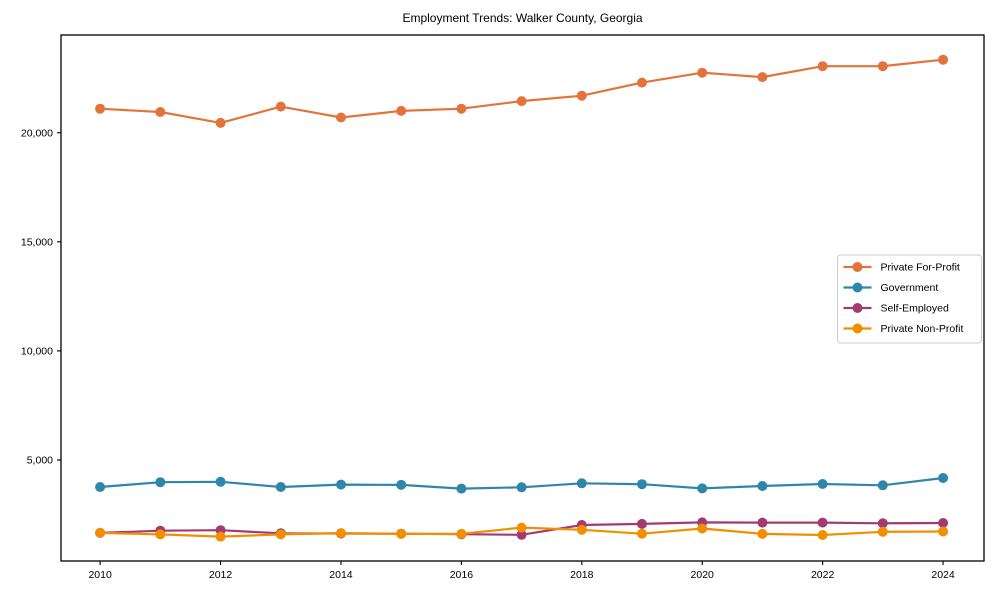 The width and height of the screenshot is (1000, 600). Describe the element at coordinates (40, 461) in the screenshot. I see `y-tick-label: 5,000` at that location.